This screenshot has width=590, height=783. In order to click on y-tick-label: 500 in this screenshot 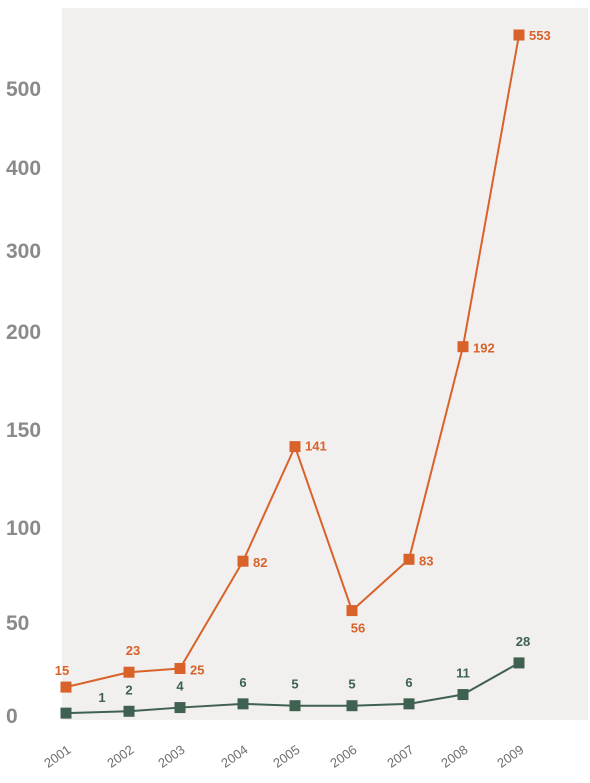, I will do `click(23, 89)`.